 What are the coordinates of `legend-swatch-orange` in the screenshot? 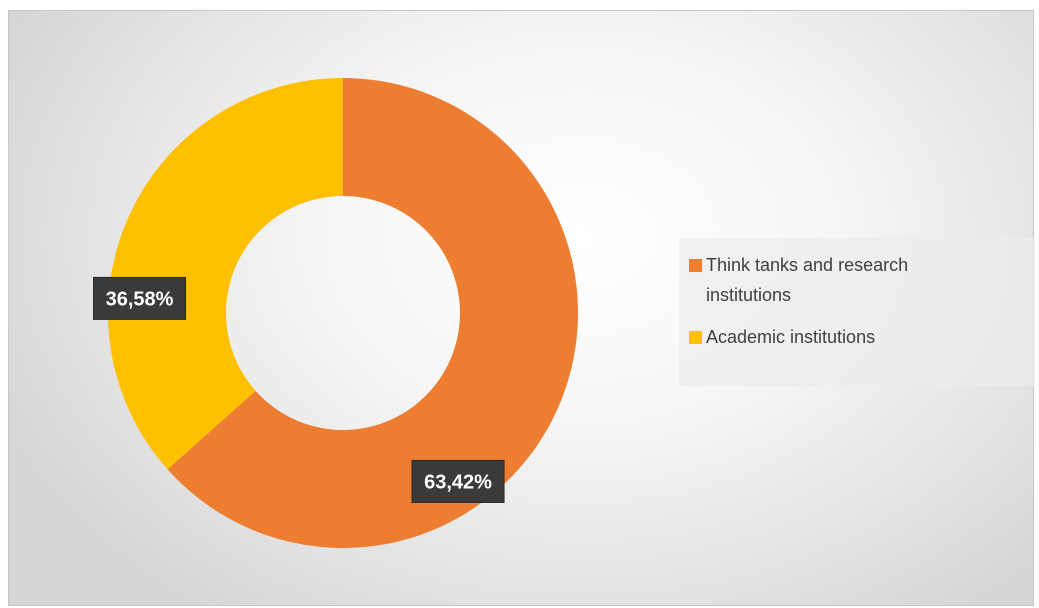 It's located at (695, 265).